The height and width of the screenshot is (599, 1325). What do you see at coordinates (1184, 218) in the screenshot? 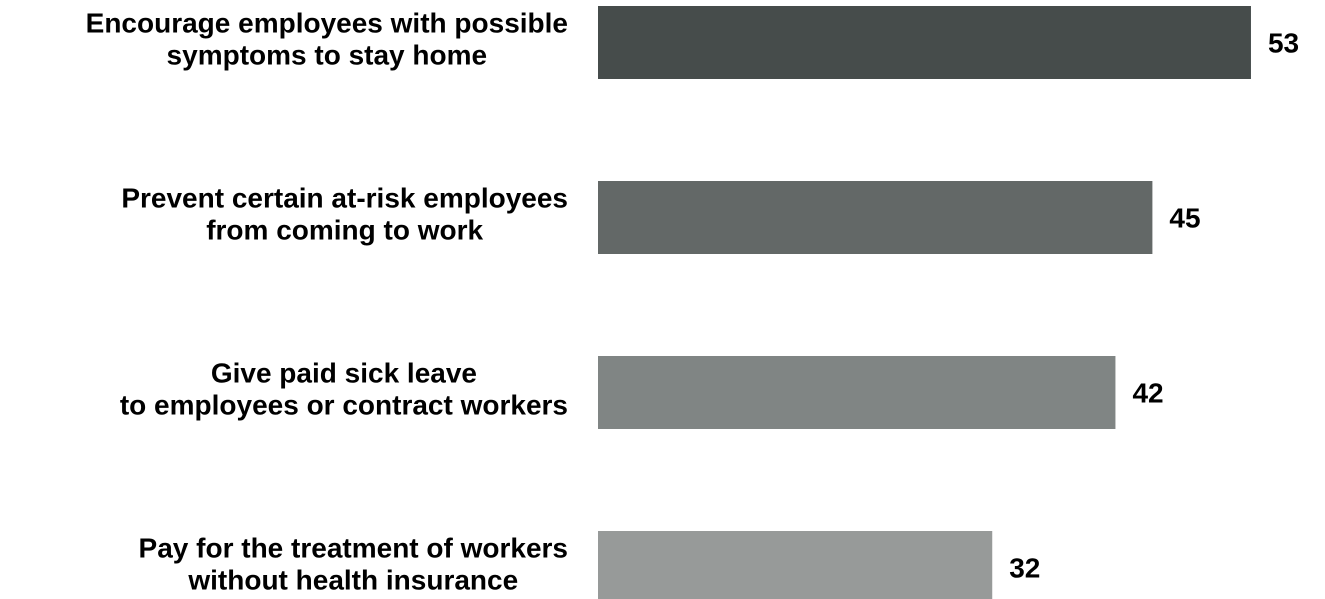
I see `data-label-2: 45` at bounding box center [1184, 218].